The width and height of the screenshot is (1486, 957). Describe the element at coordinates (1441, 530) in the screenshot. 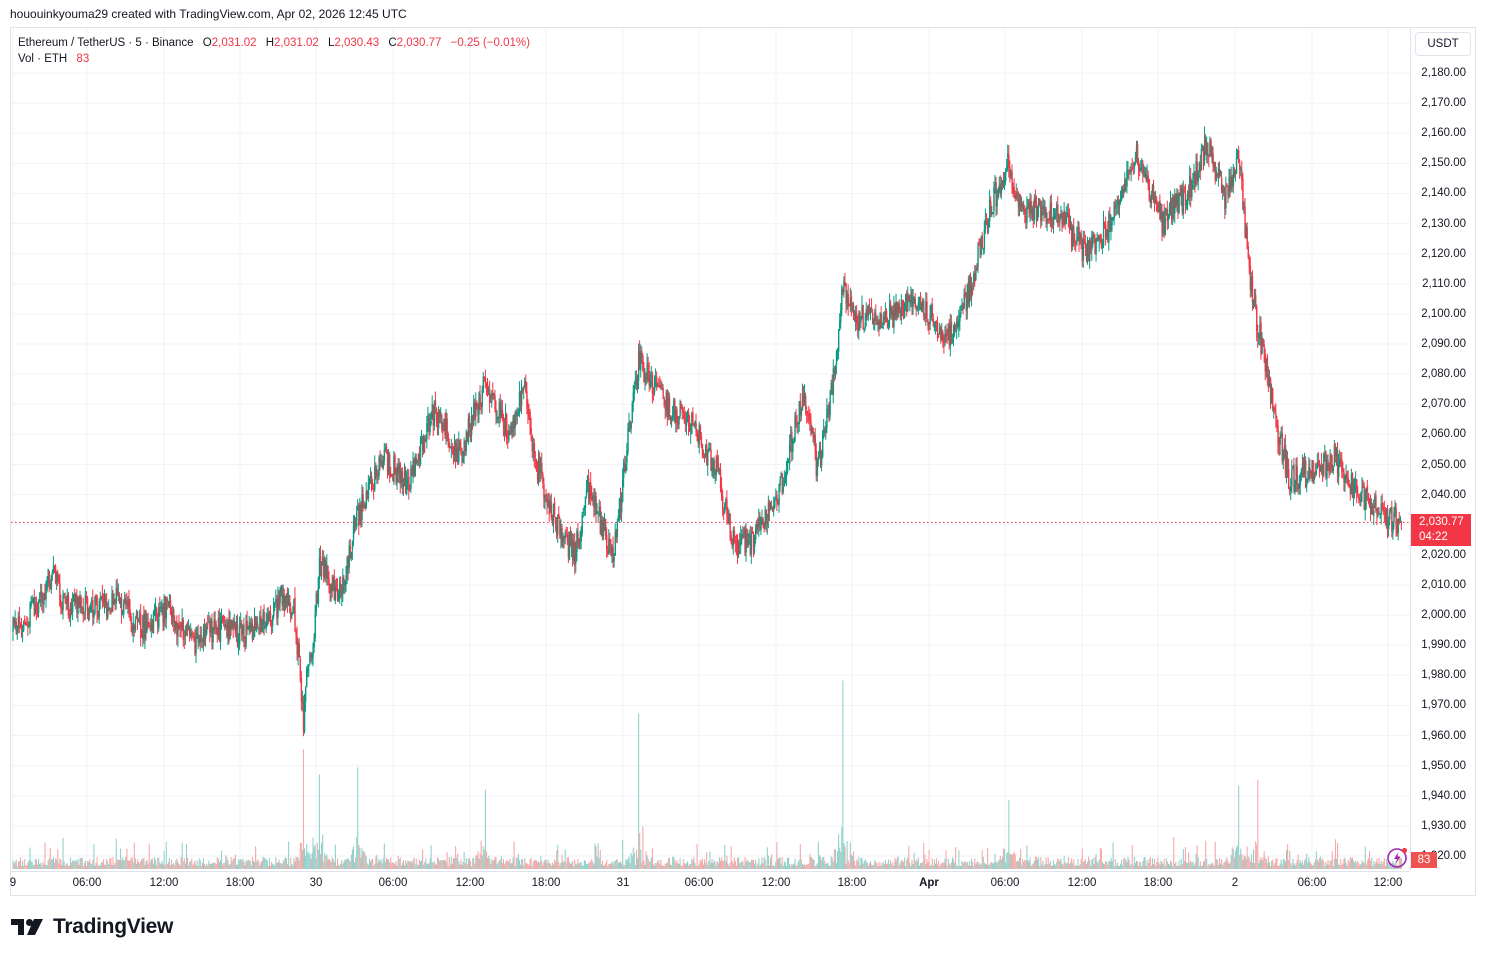

I see `last-price-label: 2,030.77 04:22` at that location.